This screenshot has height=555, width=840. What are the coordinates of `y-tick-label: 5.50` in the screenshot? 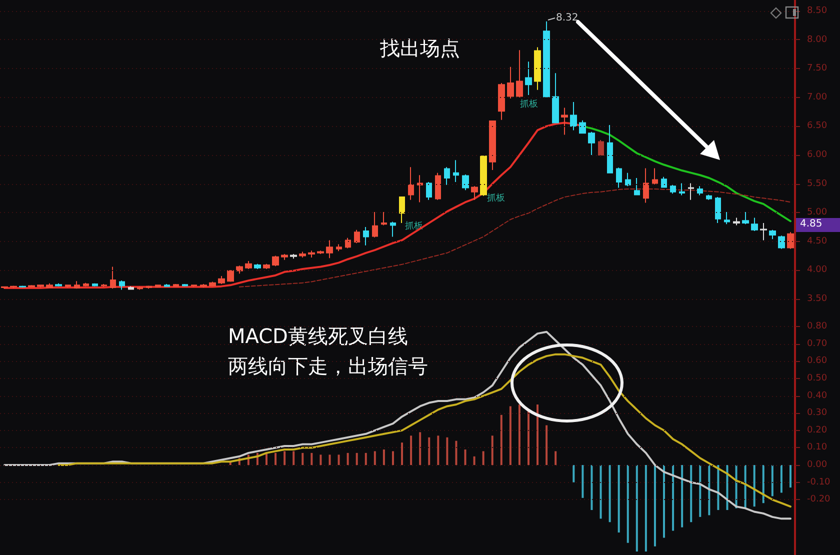 It's located at (817, 183).